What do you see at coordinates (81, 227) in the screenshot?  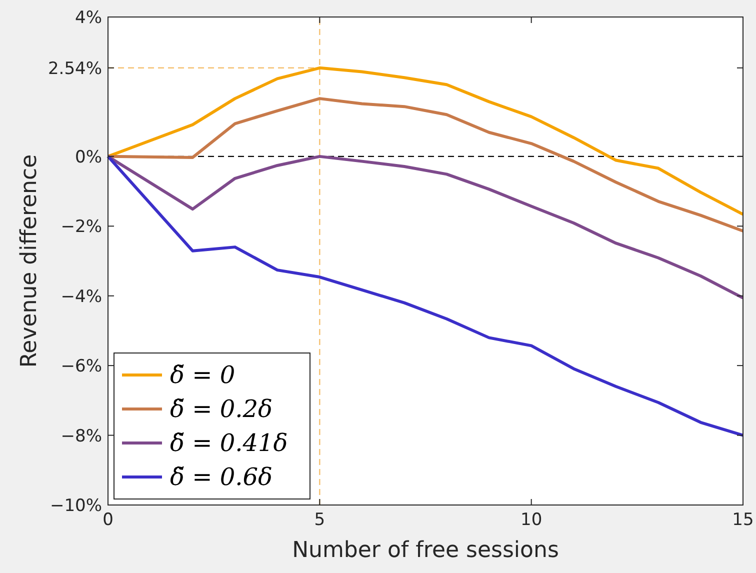 I see `y-tick-label: −2%` at bounding box center [81, 227].